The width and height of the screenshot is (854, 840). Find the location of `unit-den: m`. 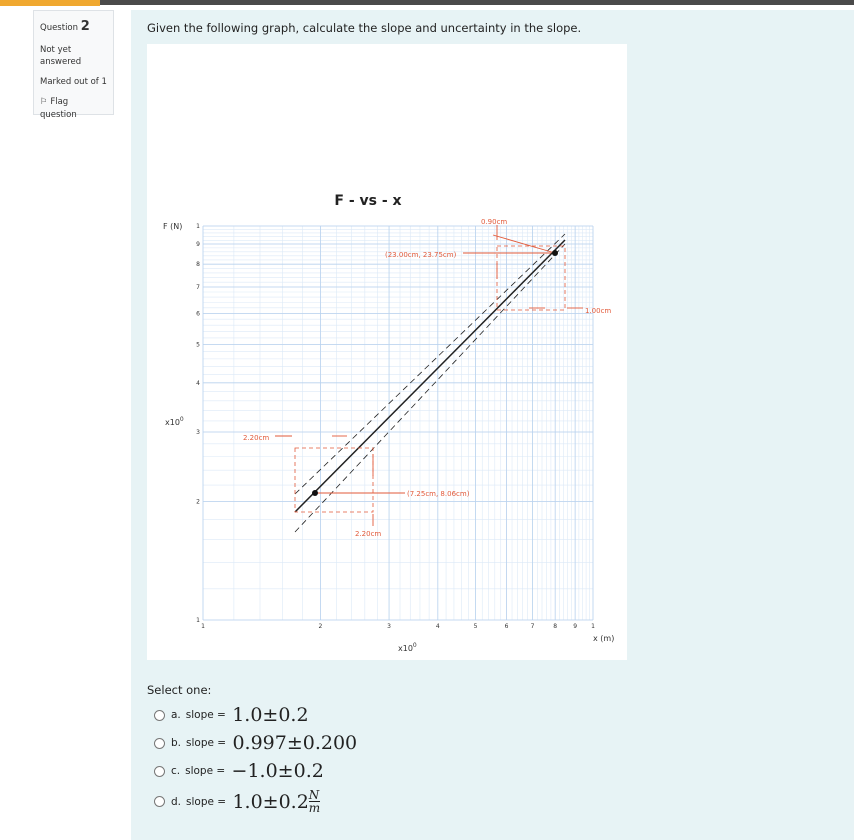

unit-den: m is located at coordinates (314, 808).